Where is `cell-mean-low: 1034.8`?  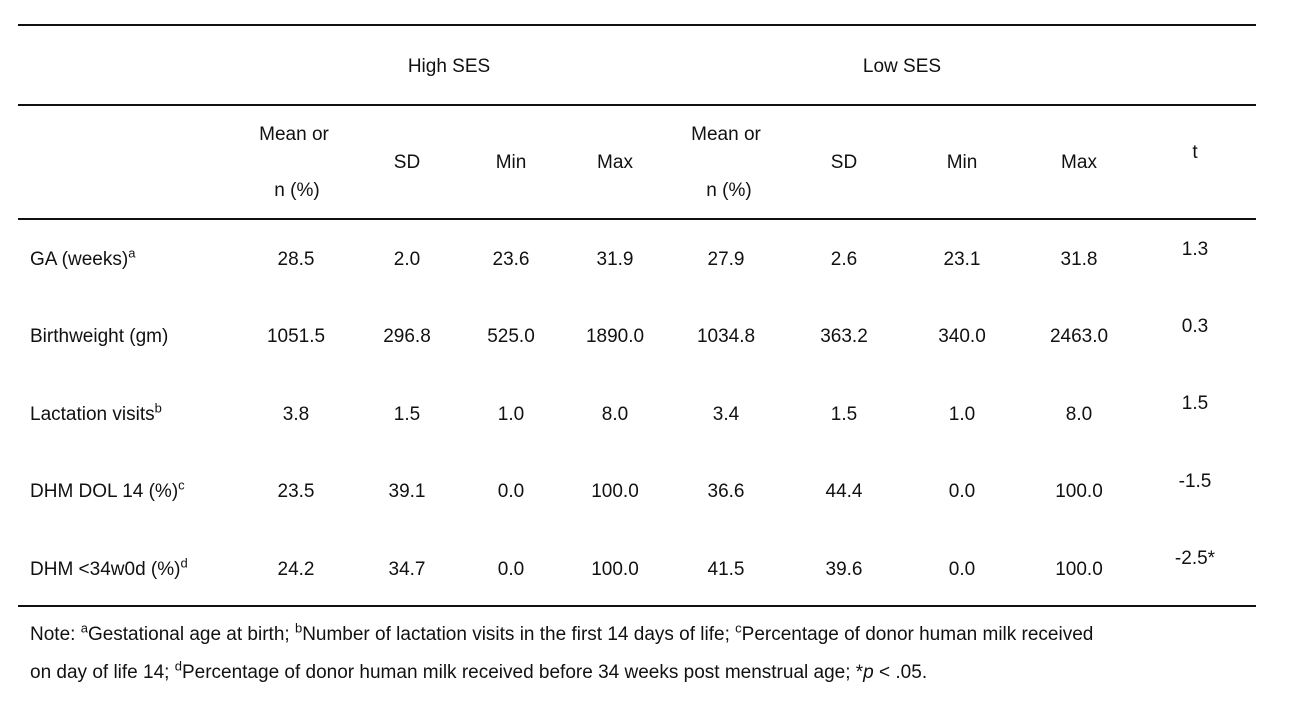 cell-mean-low: 1034.8 is located at coordinates (726, 336).